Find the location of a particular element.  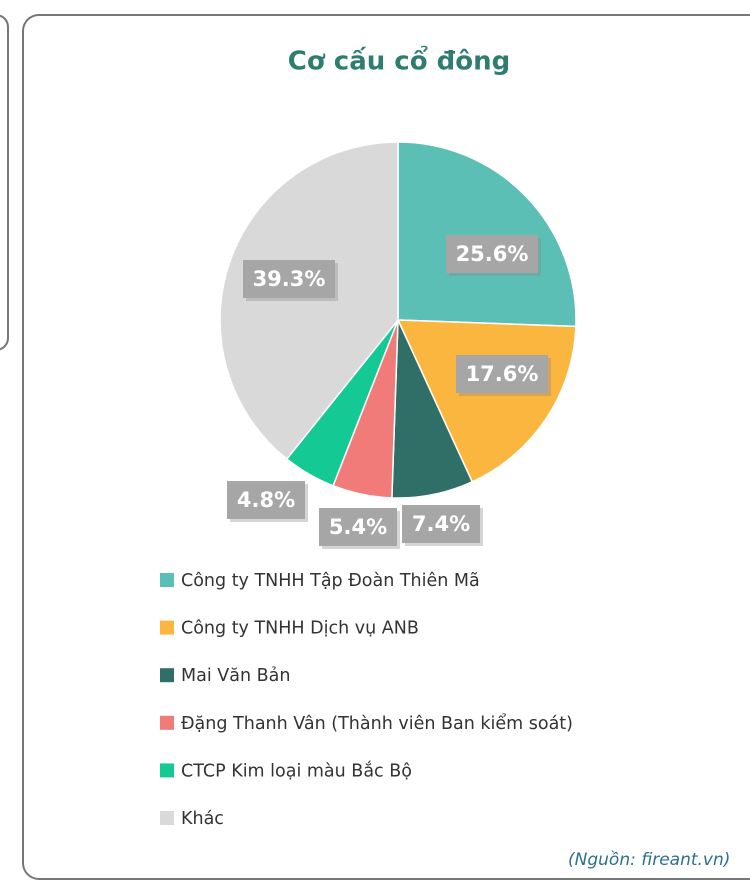

chart-title: Cơ cấu cổ đông is located at coordinates (399, 60).